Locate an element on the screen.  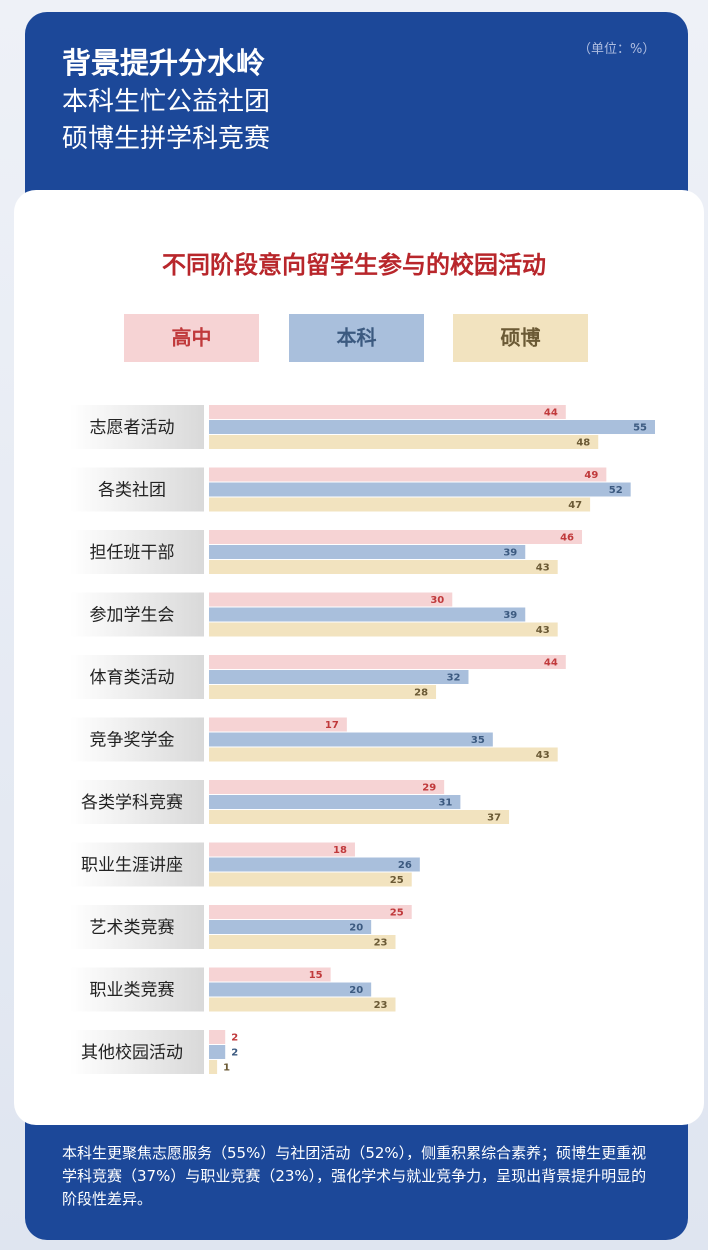
unit-note: （单位：%） is located at coordinates (617, 49).